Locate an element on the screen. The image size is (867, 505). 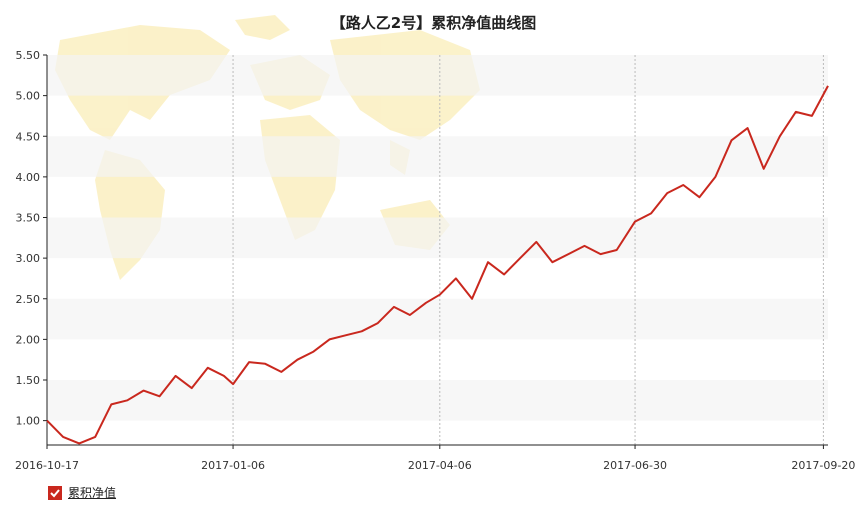
x-tick-label: 2017-06-30 is located at coordinates (635, 465).